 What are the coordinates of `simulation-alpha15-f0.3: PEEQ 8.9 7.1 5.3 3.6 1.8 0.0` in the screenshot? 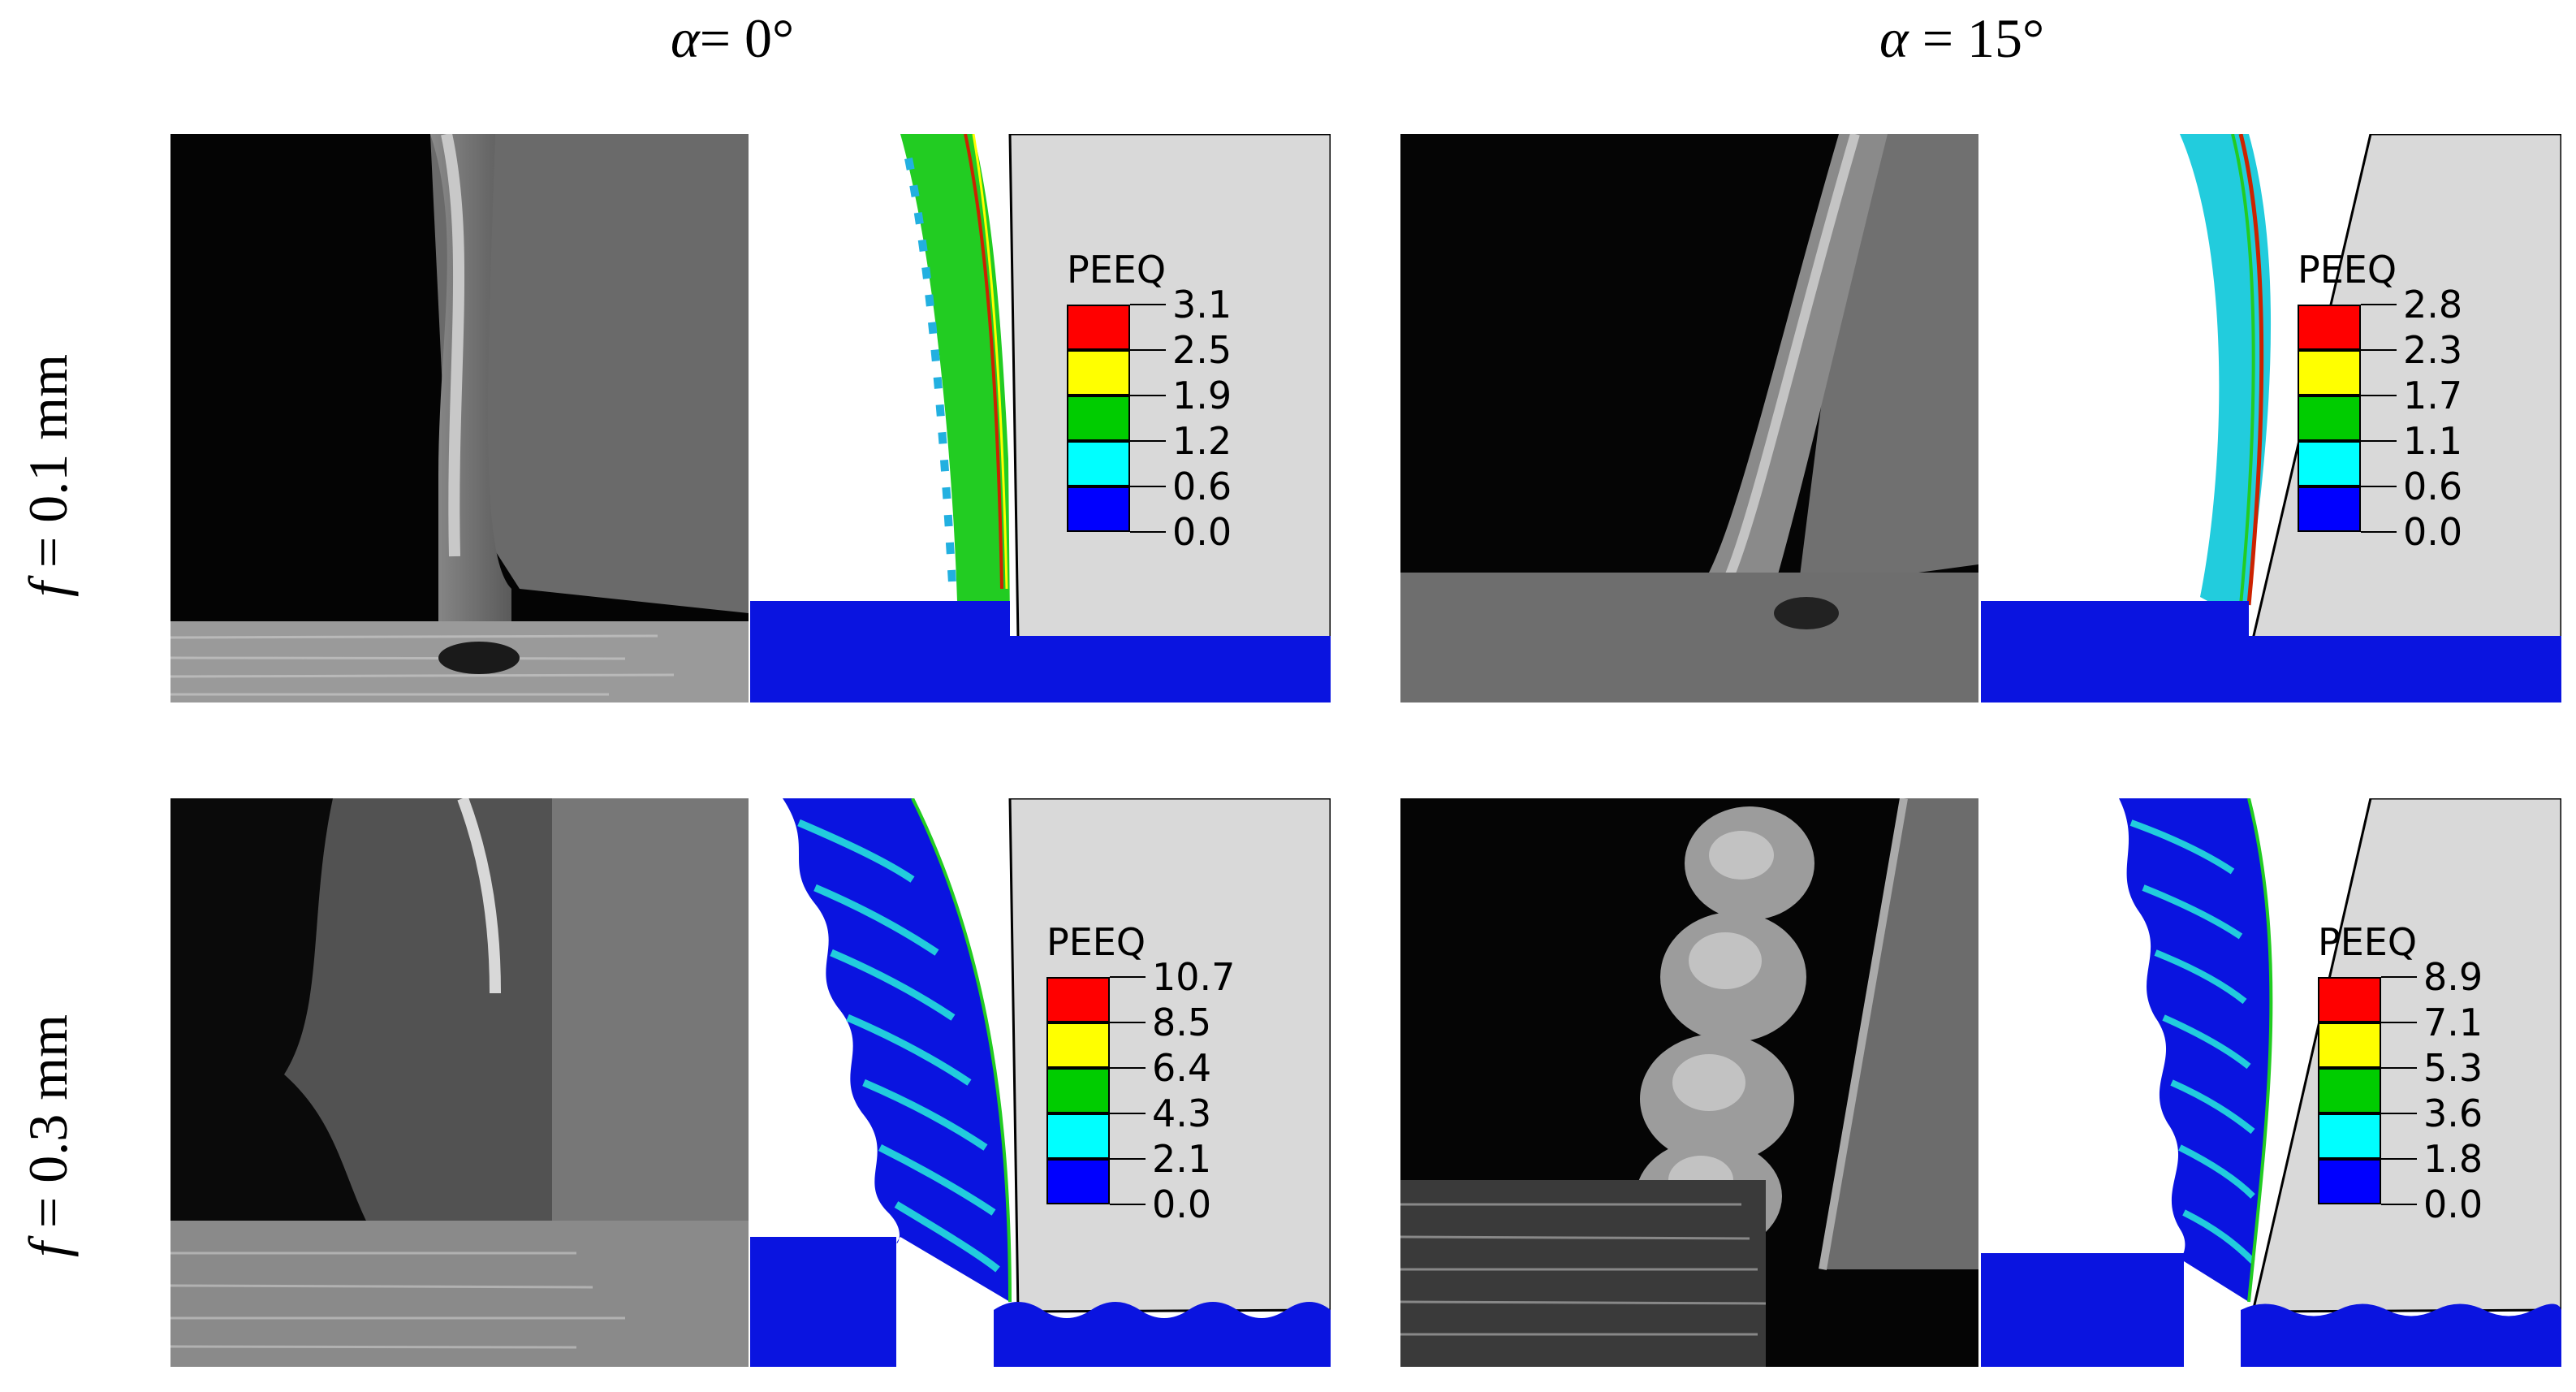 It's located at (2271, 1082).